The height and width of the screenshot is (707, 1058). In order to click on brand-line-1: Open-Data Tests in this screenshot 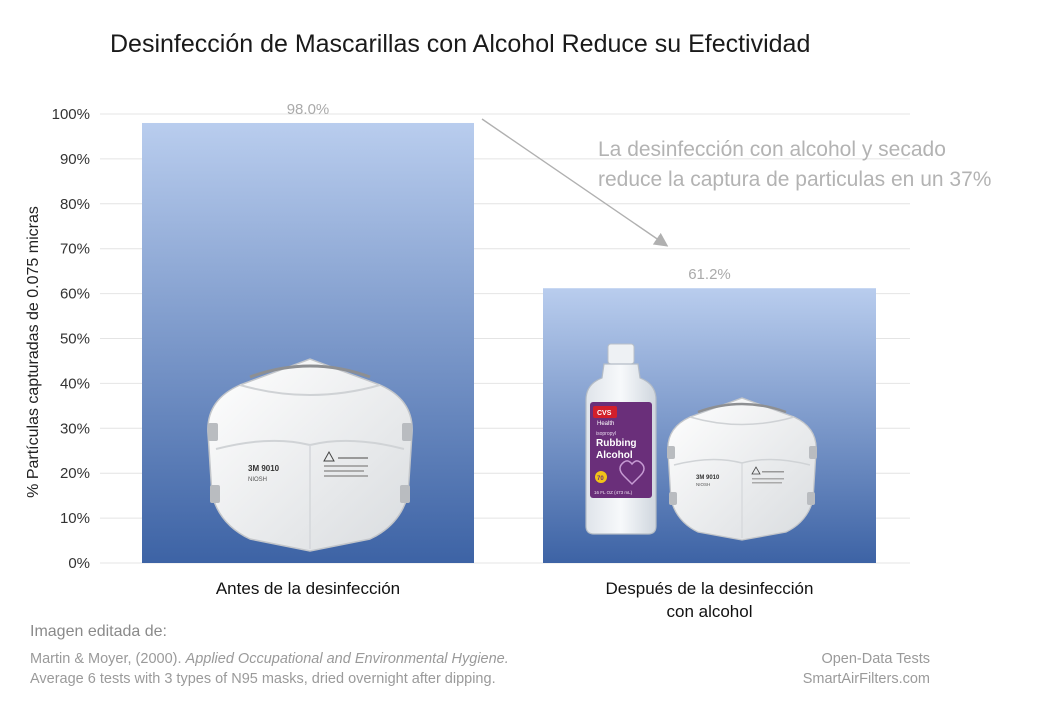, I will do `click(875, 659)`.